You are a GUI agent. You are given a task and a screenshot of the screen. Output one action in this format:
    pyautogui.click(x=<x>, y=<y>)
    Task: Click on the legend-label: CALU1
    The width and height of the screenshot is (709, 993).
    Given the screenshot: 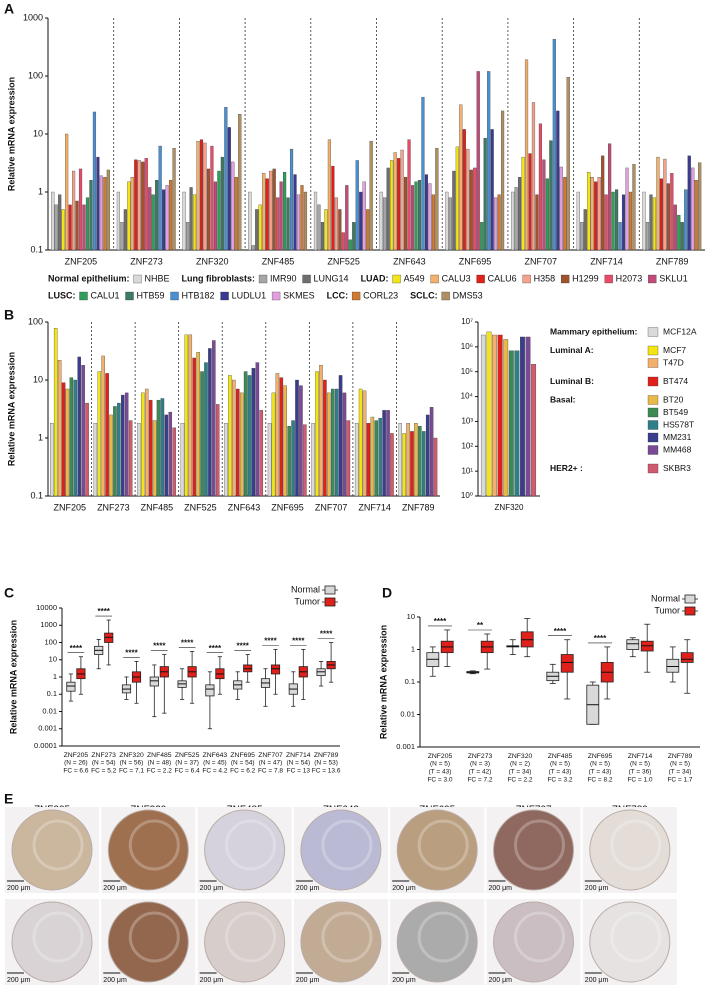 What is the action you would take?
    pyautogui.click(x=105, y=295)
    